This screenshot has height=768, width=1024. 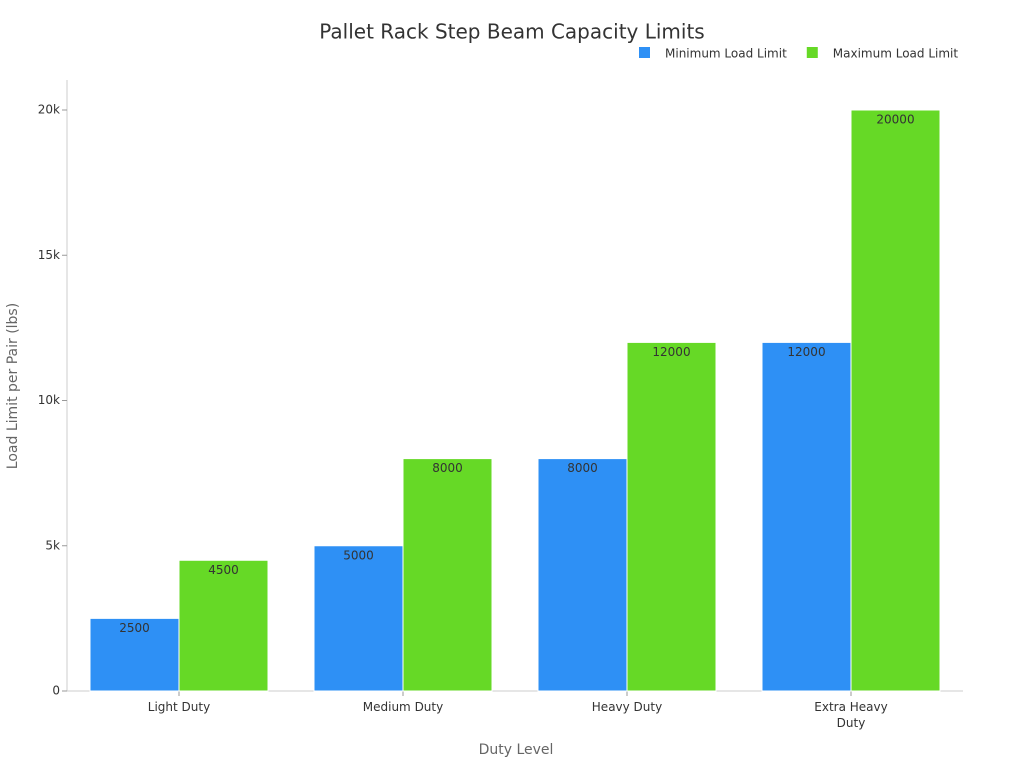 What do you see at coordinates (511, 32) in the screenshot?
I see `chart-title: Pallet Rack Step Beam Capacity Limits` at bounding box center [511, 32].